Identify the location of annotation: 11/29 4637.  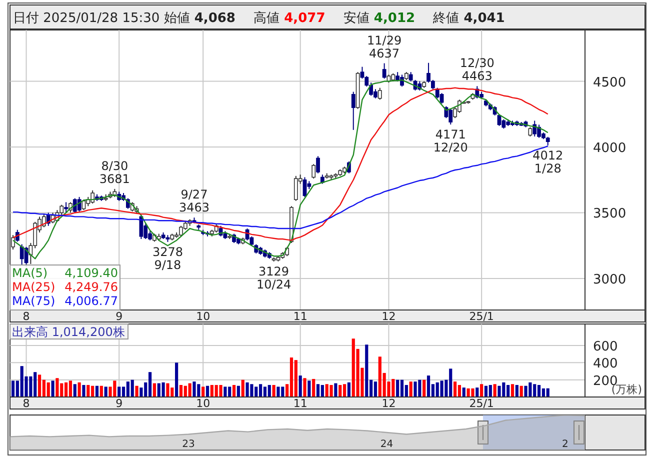
(384, 46).